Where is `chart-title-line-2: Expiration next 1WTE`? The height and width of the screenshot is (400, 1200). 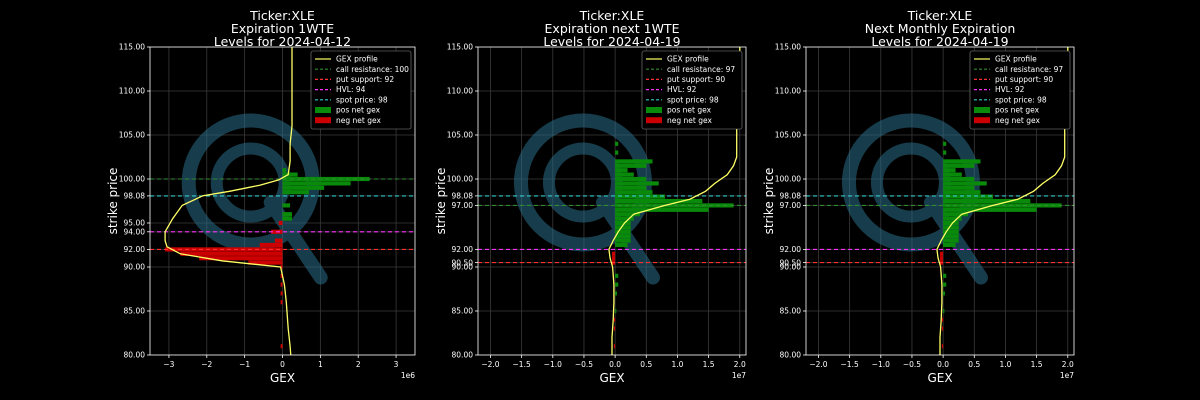
chart-title-line-2: Expiration next 1WTE is located at coordinates (612, 28).